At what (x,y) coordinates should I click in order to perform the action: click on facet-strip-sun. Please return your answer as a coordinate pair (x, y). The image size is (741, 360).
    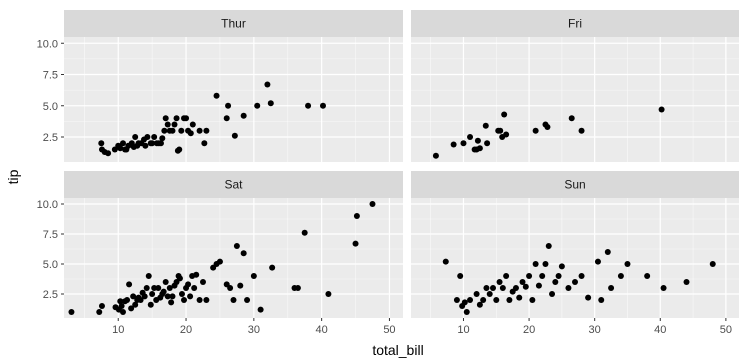
    Looking at the image, I should click on (575, 184).